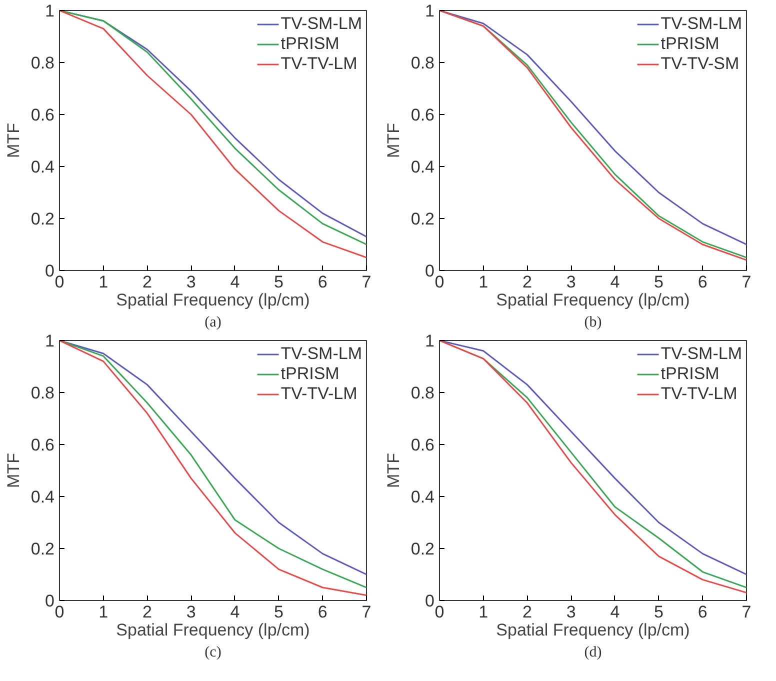 The width and height of the screenshot is (776, 681). I want to click on text: (d), so click(593, 652).